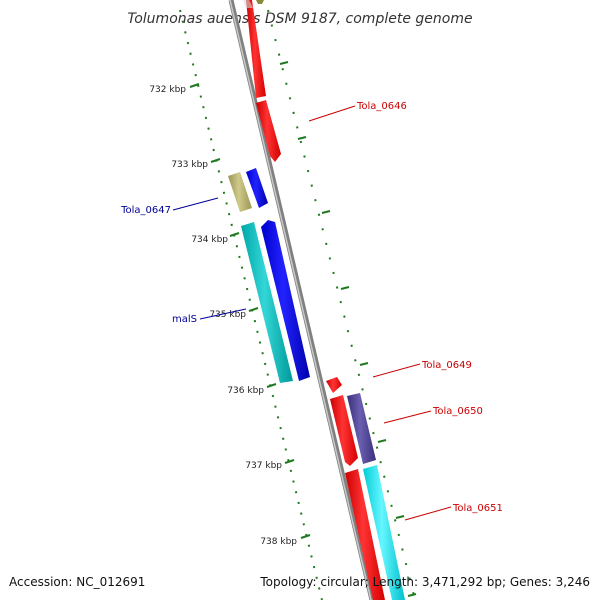 This screenshot has width=600, height=600. What do you see at coordinates (245, 391) in the screenshot?
I see `tick-label: 736 kbp` at bounding box center [245, 391].